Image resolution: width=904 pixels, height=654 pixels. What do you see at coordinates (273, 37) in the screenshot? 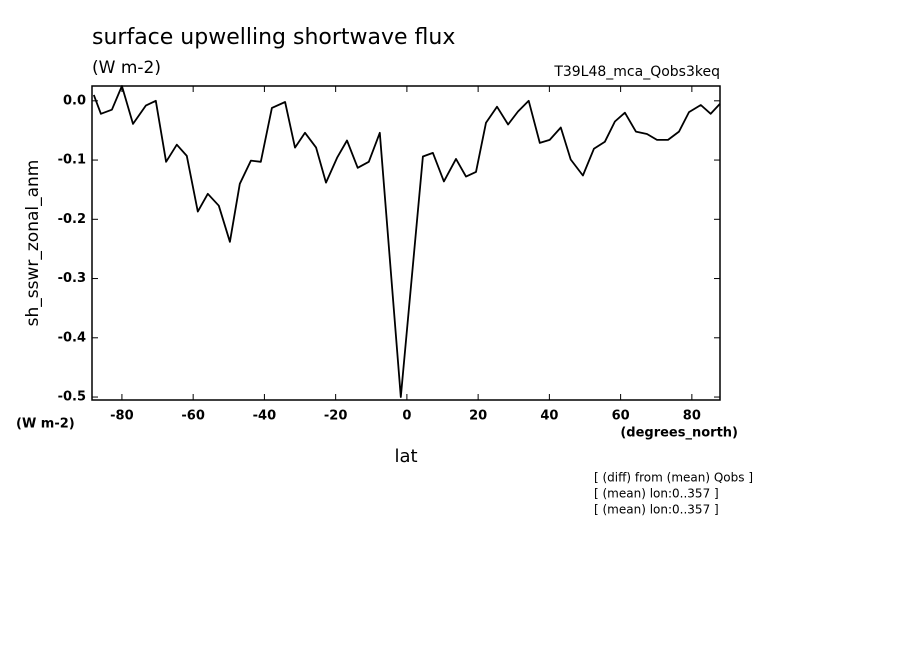
I see `chart-title: surface upwelling shortwave flux` at bounding box center [273, 37].